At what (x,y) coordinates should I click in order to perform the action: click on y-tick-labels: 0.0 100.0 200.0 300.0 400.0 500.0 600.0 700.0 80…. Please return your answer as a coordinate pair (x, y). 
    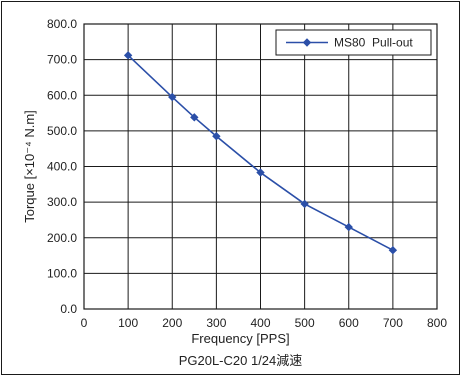
    Looking at the image, I should click on (62, 166).